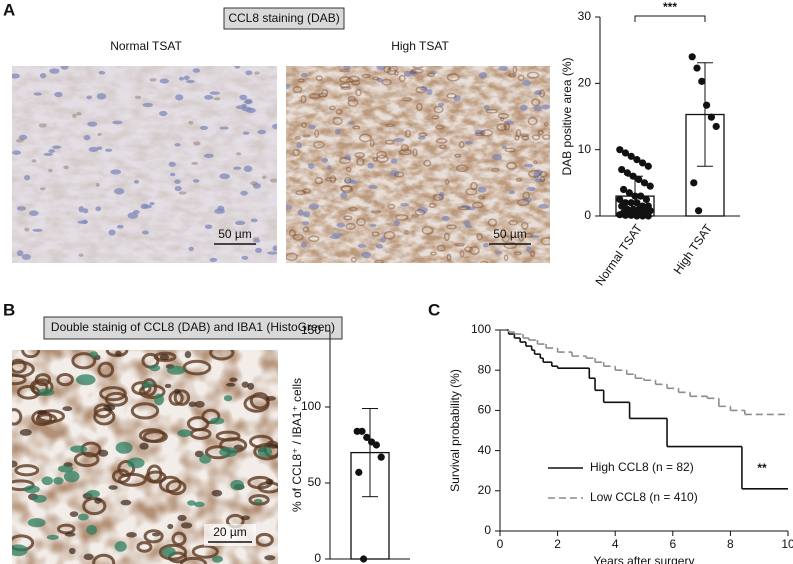 This screenshot has height=564, width=793. I want to click on x-tick-label: 10, so click(787, 544).